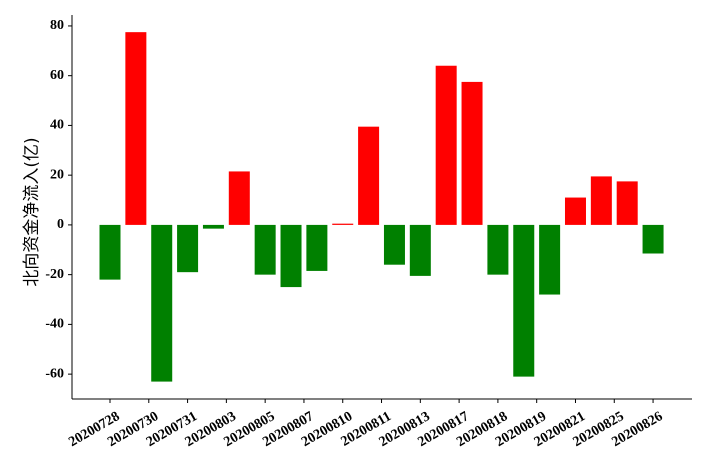 The height and width of the screenshot is (471, 706). What do you see at coordinates (57, 75) in the screenshot?
I see `y-tick-label: 60` at bounding box center [57, 75].